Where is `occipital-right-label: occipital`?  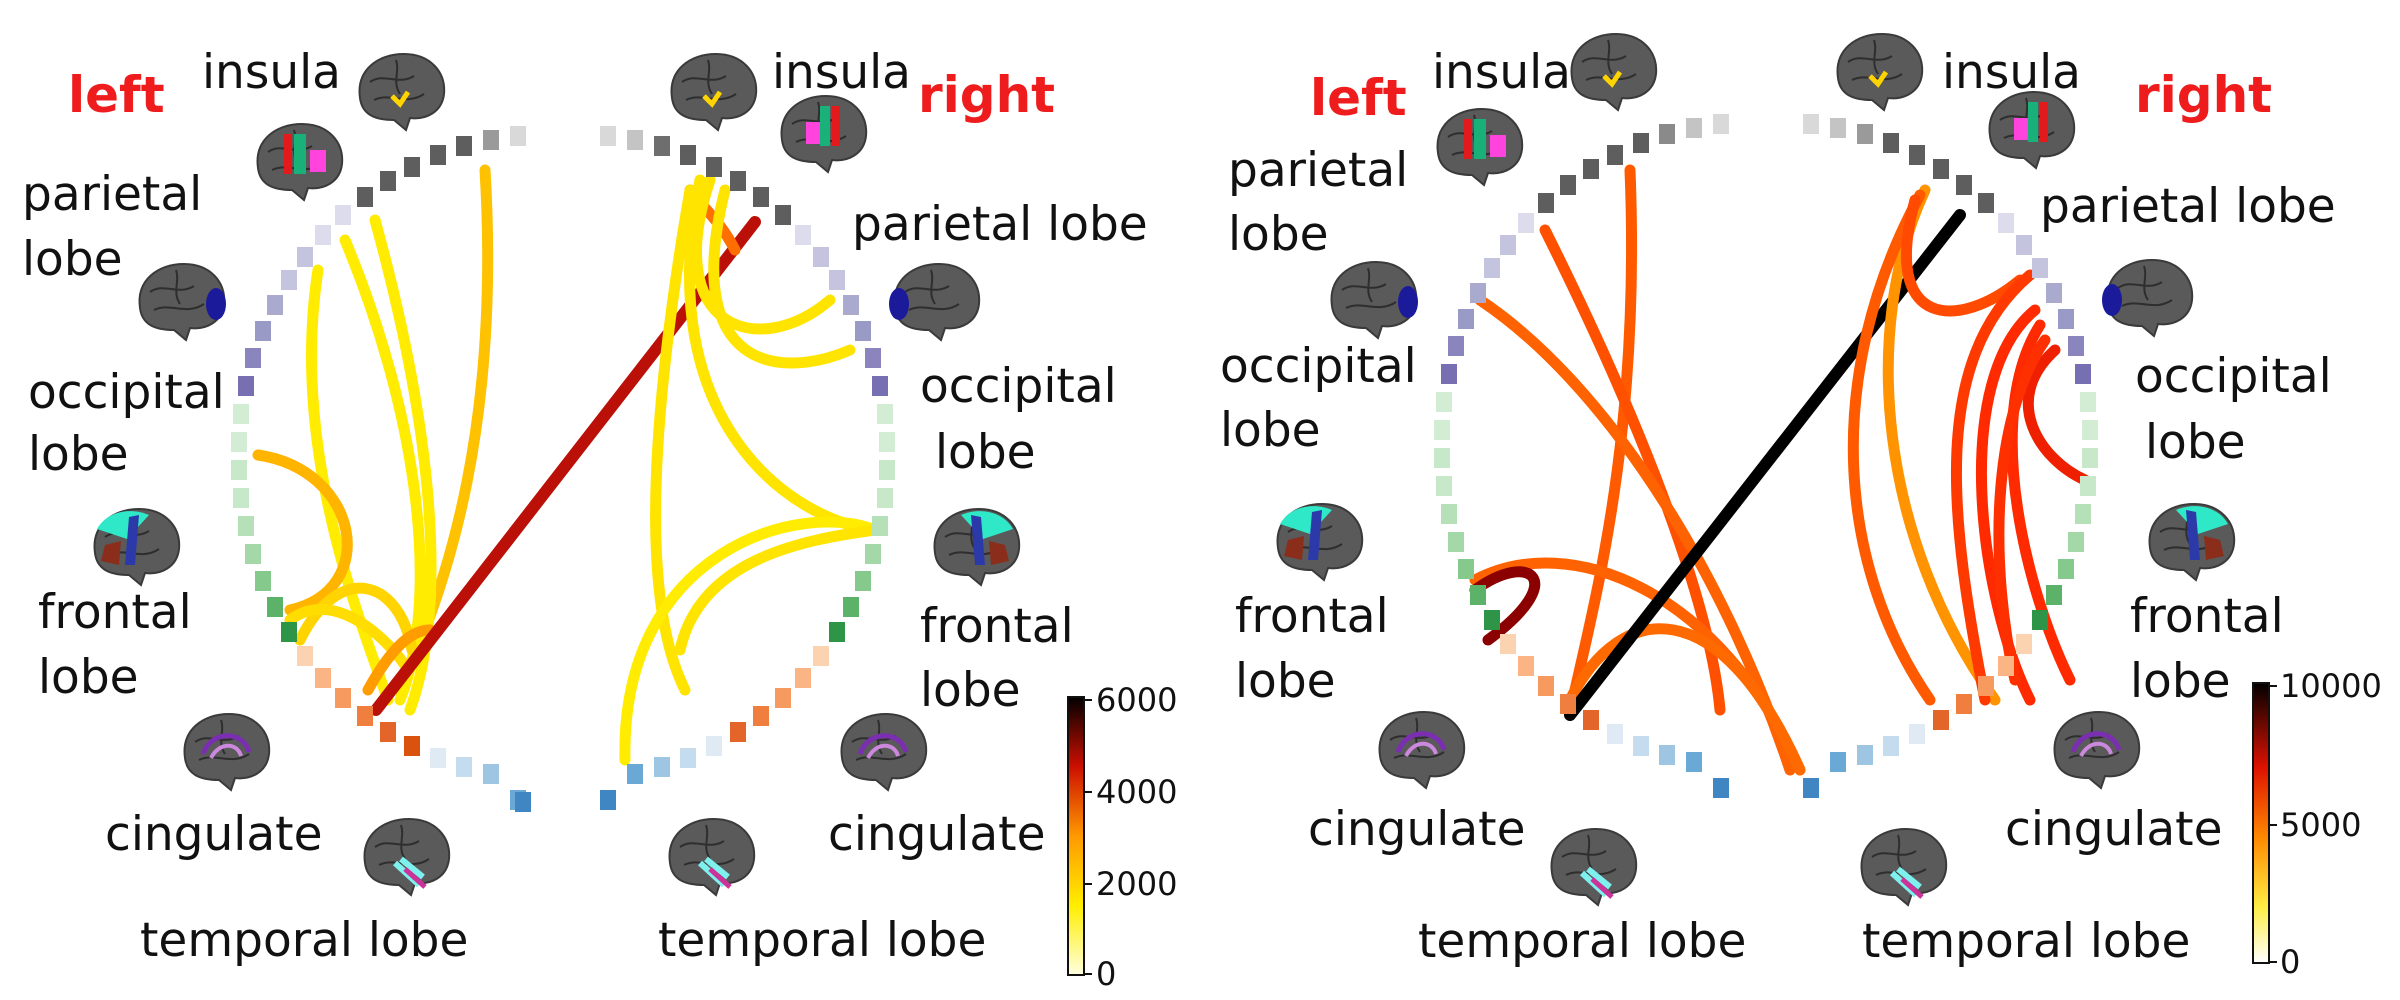
occipital-right-label: occipital is located at coordinates (1018, 386).